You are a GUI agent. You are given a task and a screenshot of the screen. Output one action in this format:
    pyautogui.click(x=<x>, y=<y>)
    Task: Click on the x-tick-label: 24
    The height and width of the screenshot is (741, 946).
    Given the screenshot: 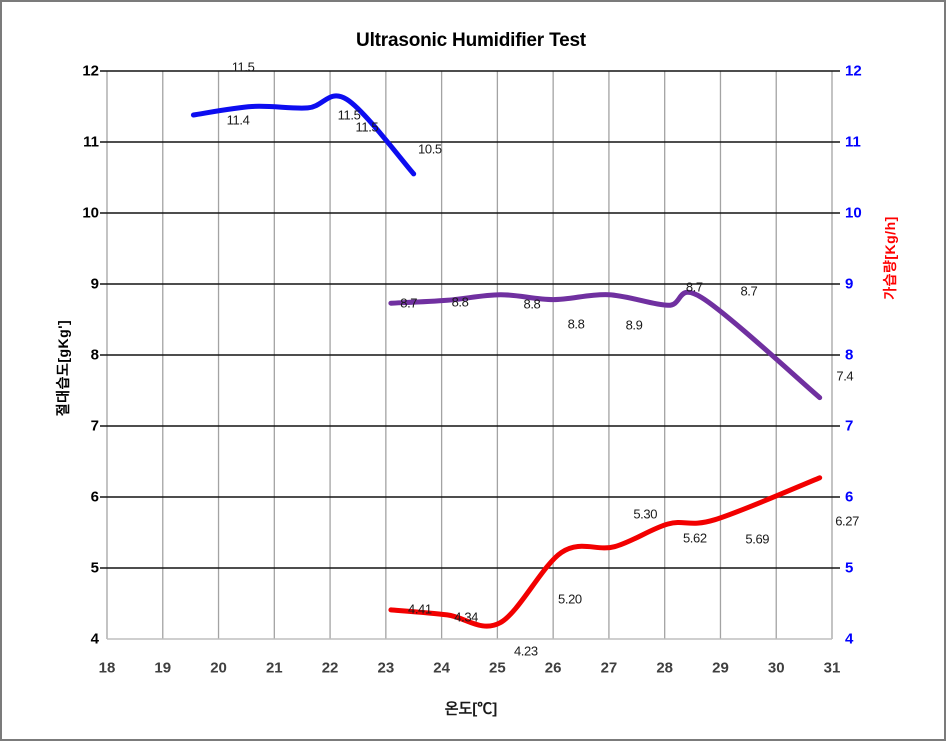 What is the action you would take?
    pyautogui.click(x=441, y=668)
    